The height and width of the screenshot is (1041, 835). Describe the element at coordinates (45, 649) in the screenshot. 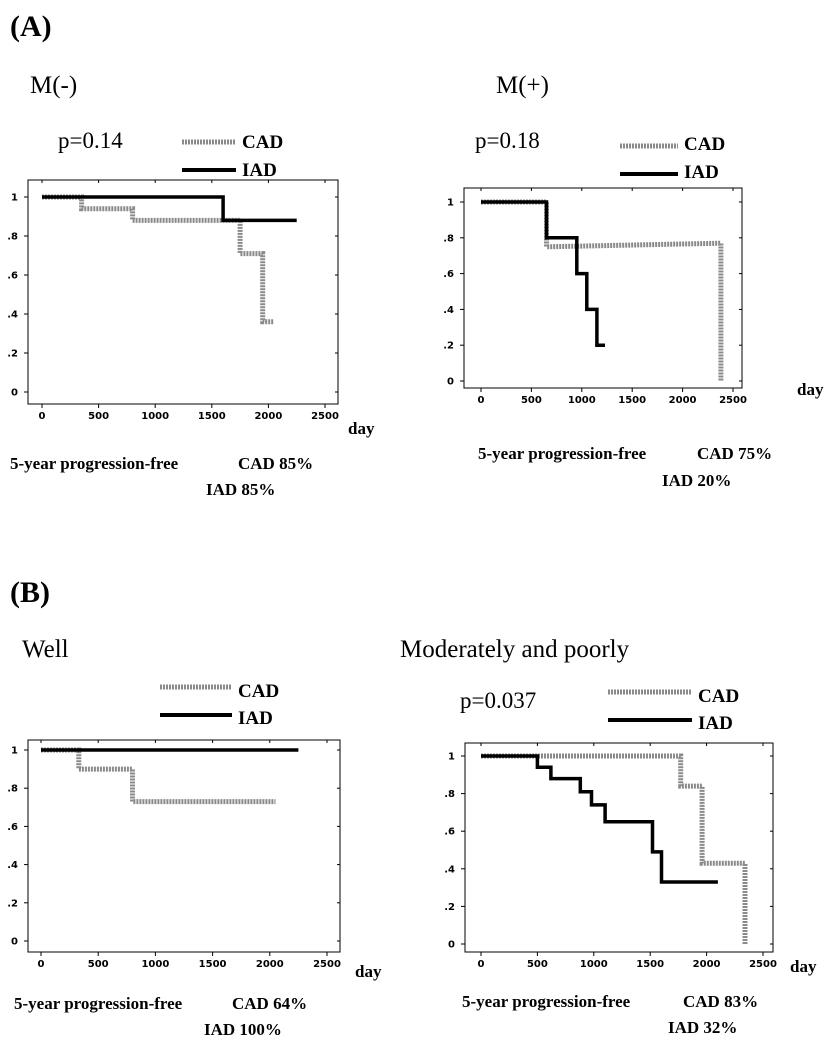

I see `panel-title-well: Well` at that location.